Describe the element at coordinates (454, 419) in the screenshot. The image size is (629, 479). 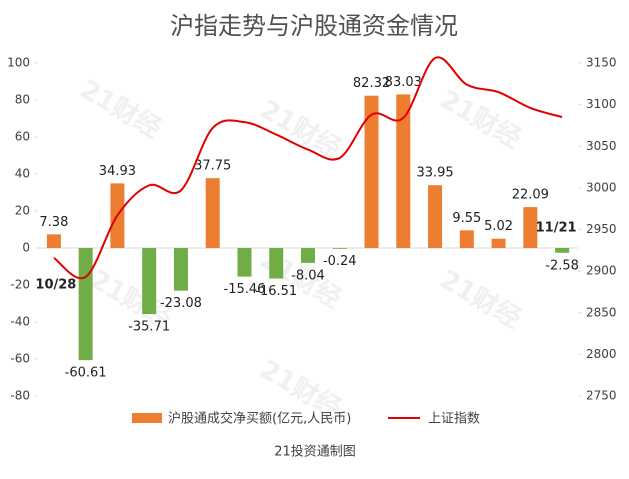
I see `legend-label: 上证指数` at that location.